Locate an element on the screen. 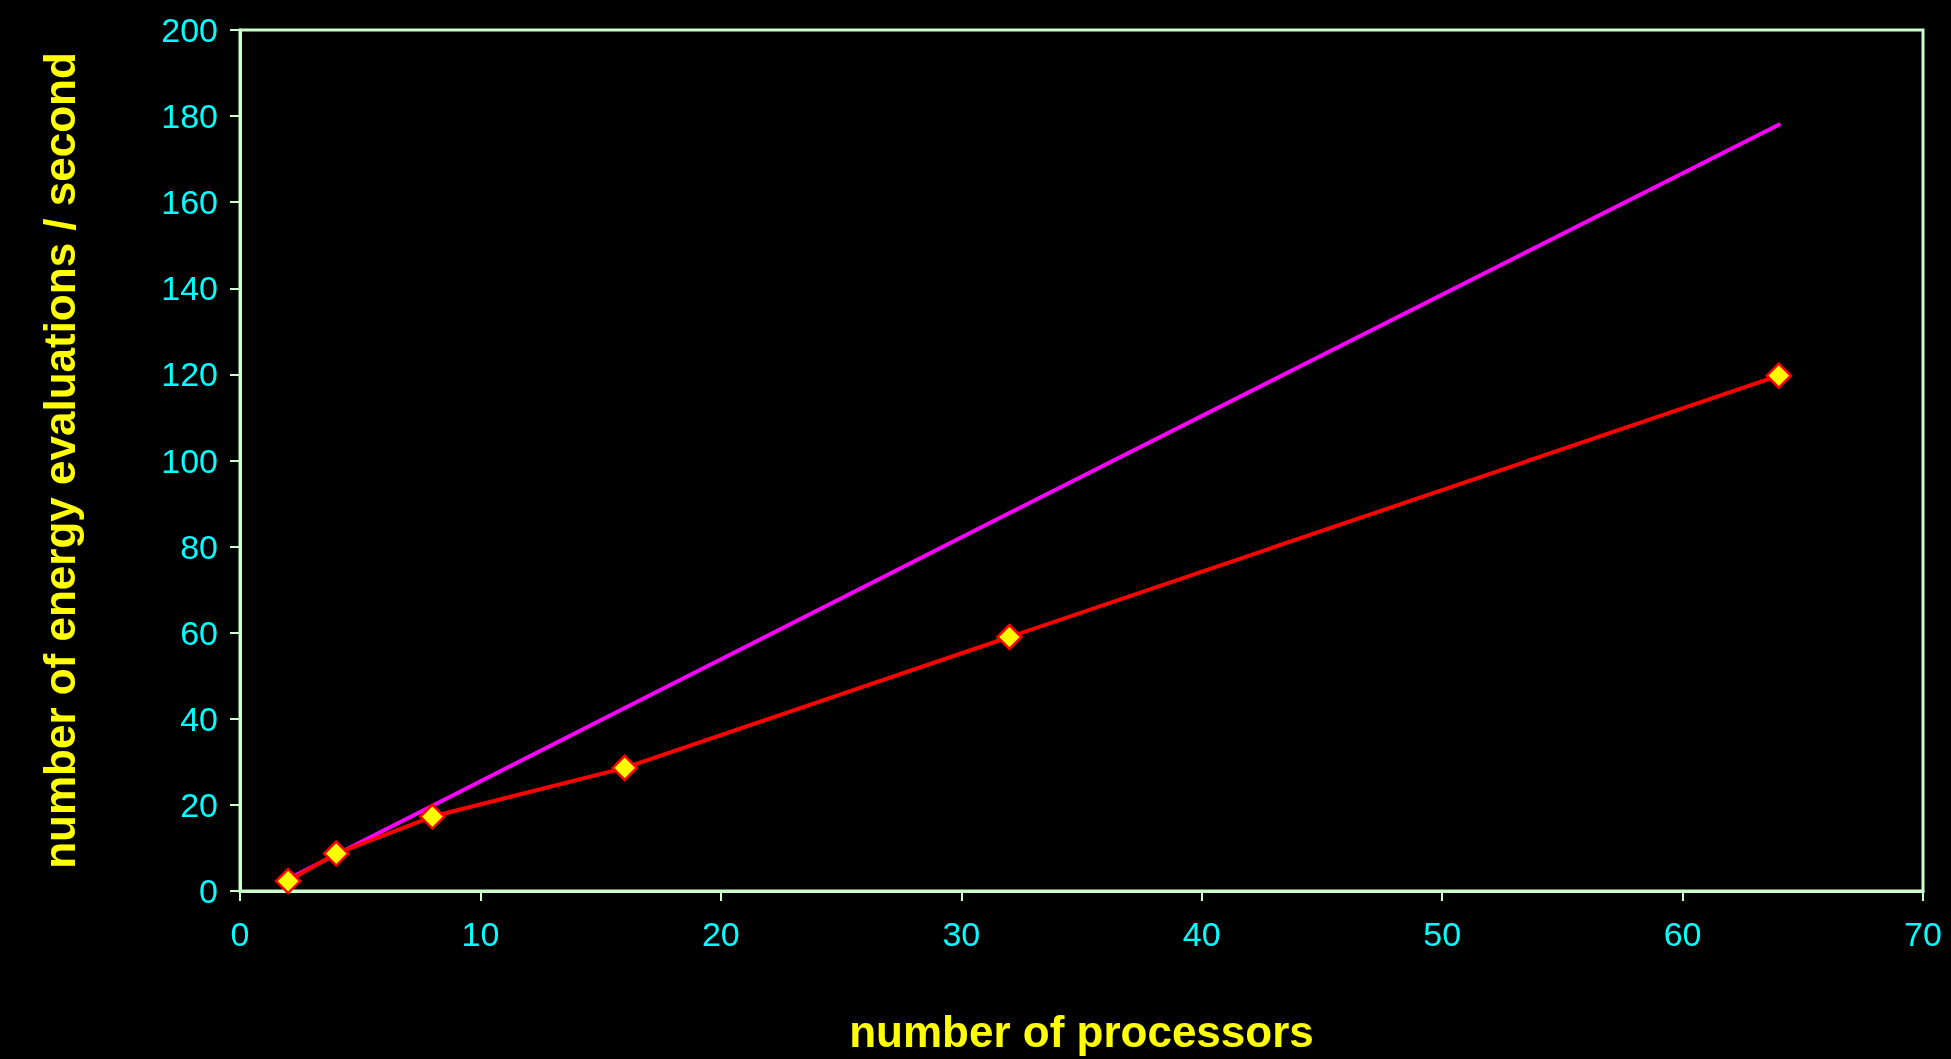 This screenshot has width=1951, height=1059. x-tick-label: 50 is located at coordinates (1442, 934).